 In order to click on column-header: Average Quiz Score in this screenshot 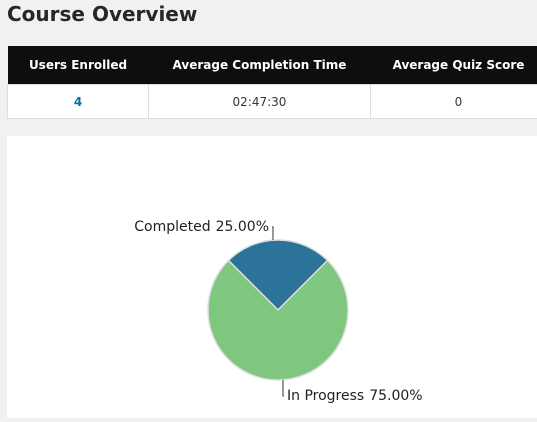, I will do `click(454, 65)`.